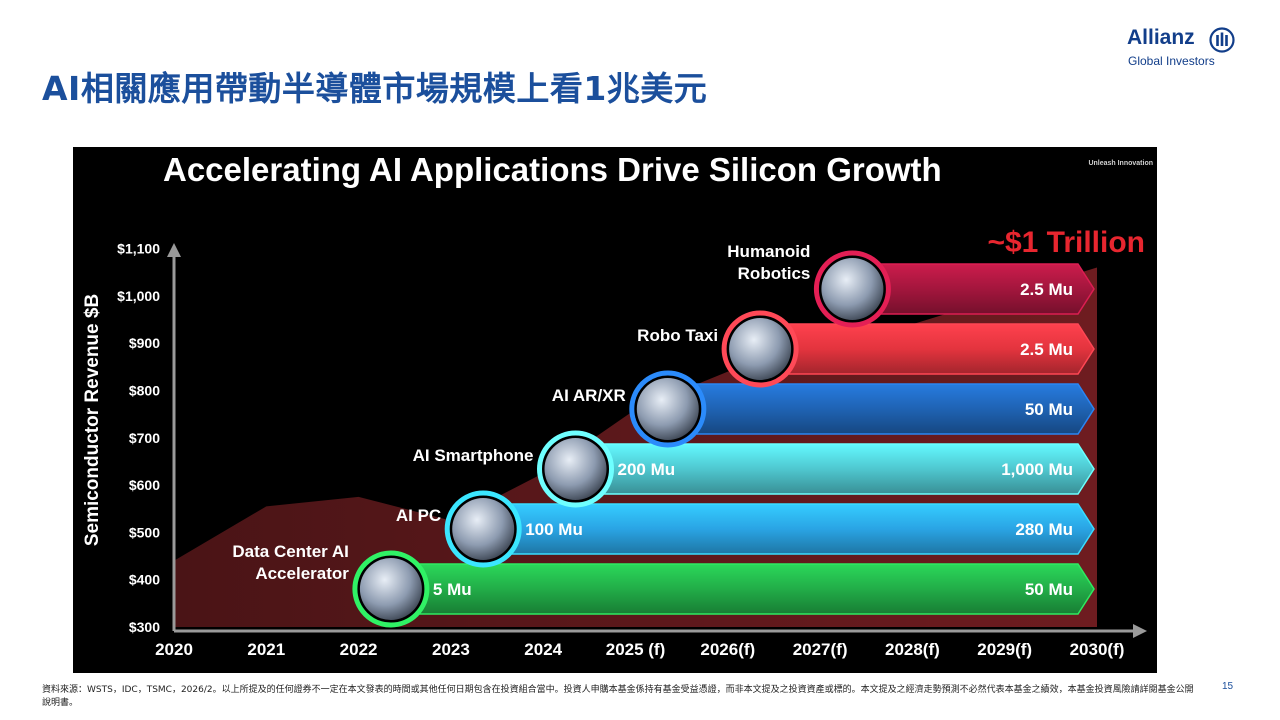 This screenshot has height=720, width=1280. What do you see at coordinates (144, 532) in the screenshot?
I see `y-tick-label: $500` at bounding box center [144, 532].